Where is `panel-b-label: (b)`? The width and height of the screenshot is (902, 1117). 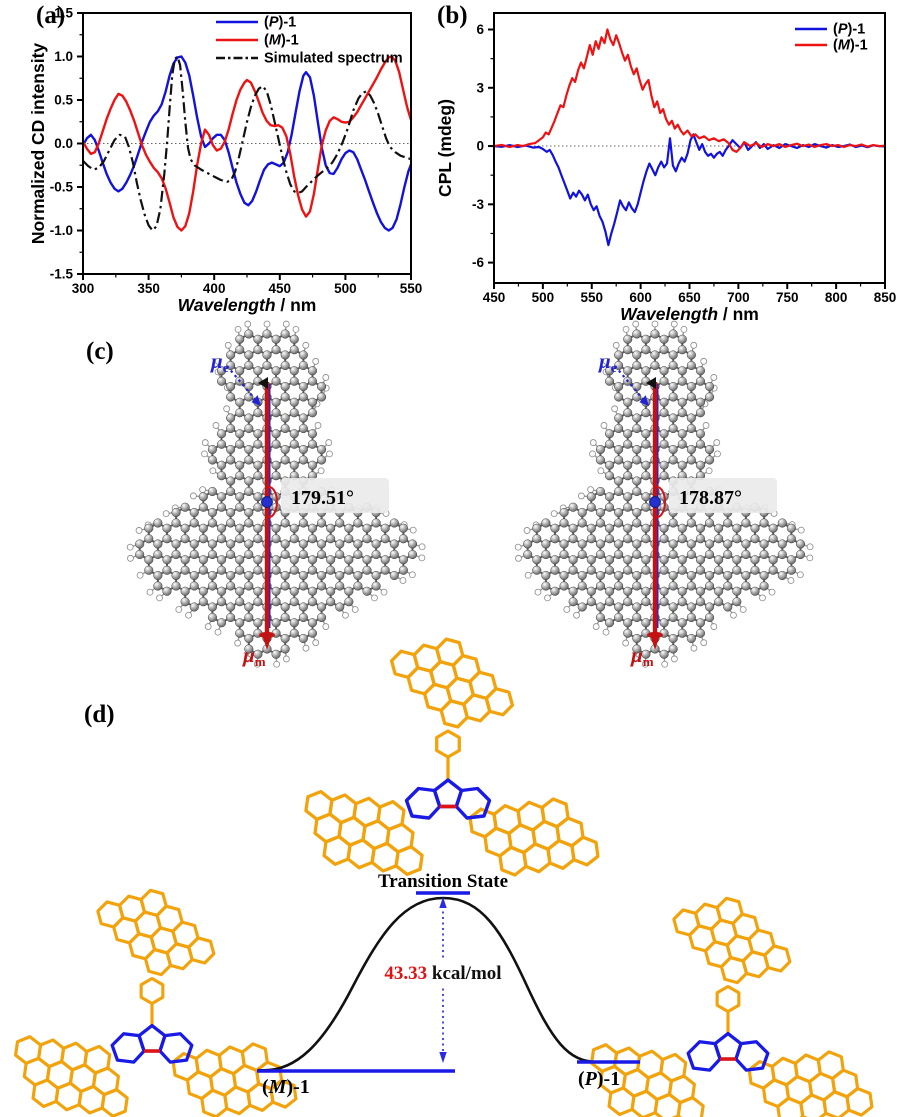 panel-b-label: (b) is located at coordinates (452, 15).